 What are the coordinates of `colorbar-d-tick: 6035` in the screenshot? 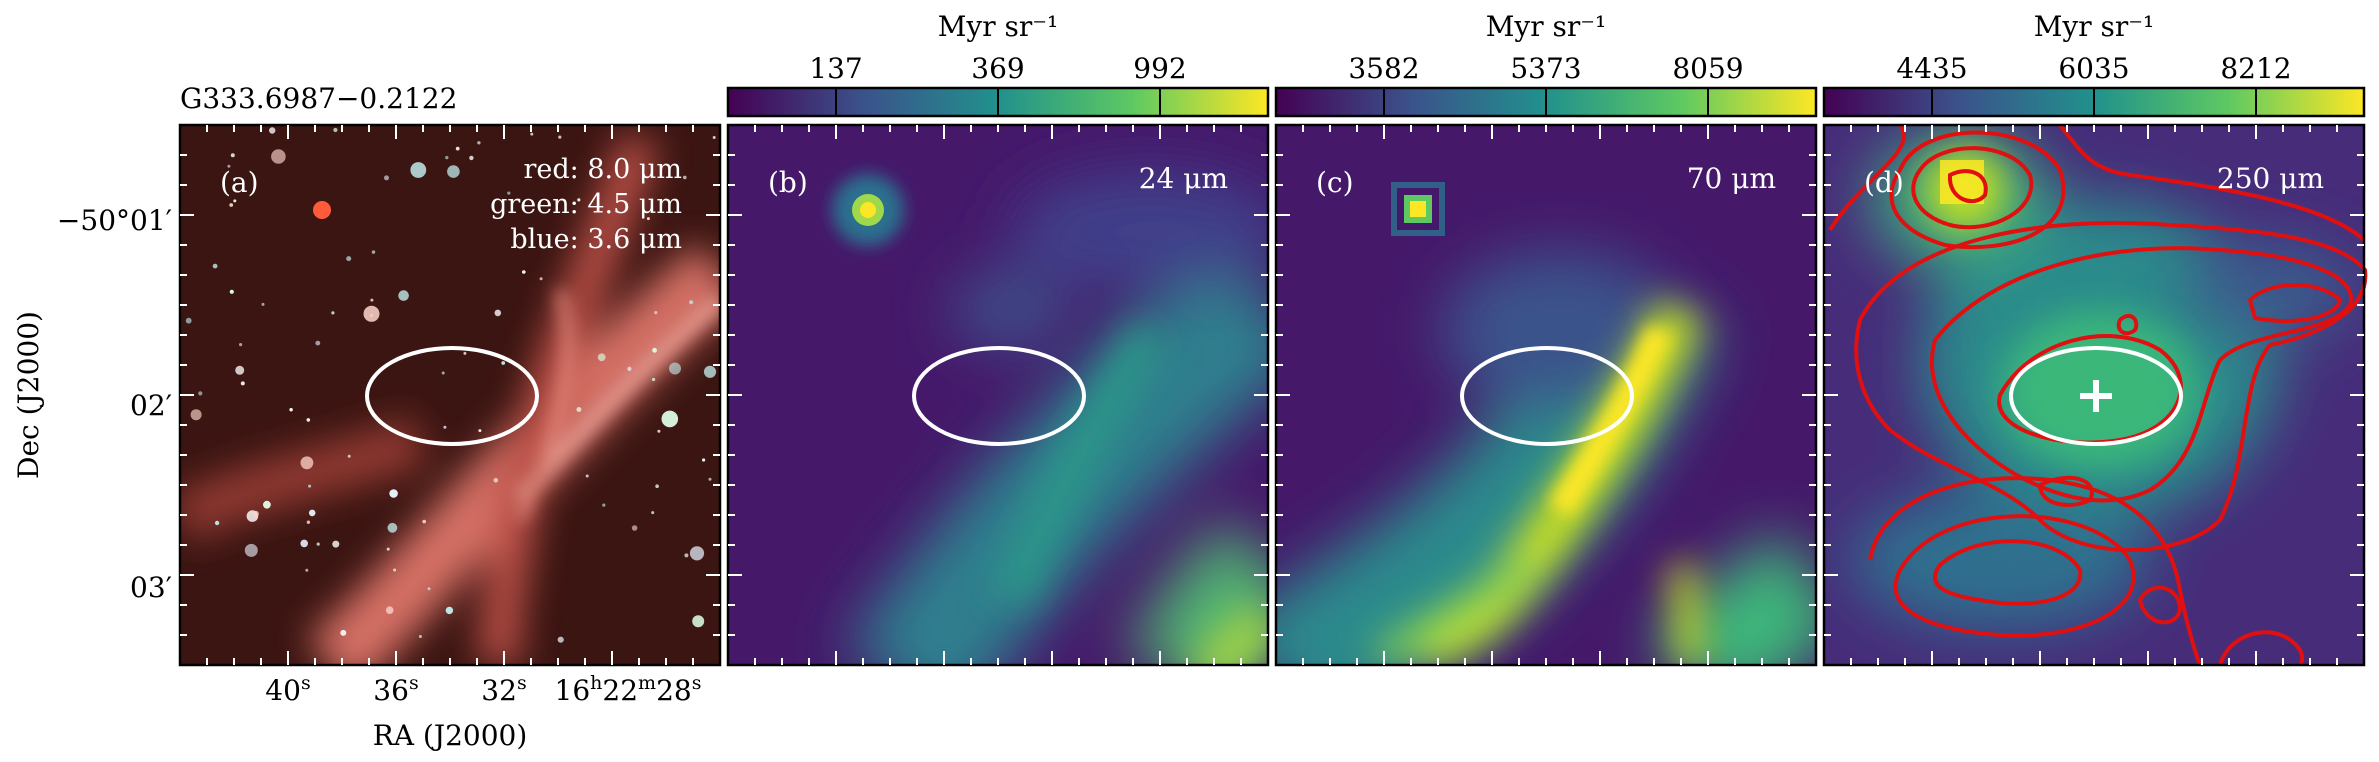 It's located at (2093, 68).